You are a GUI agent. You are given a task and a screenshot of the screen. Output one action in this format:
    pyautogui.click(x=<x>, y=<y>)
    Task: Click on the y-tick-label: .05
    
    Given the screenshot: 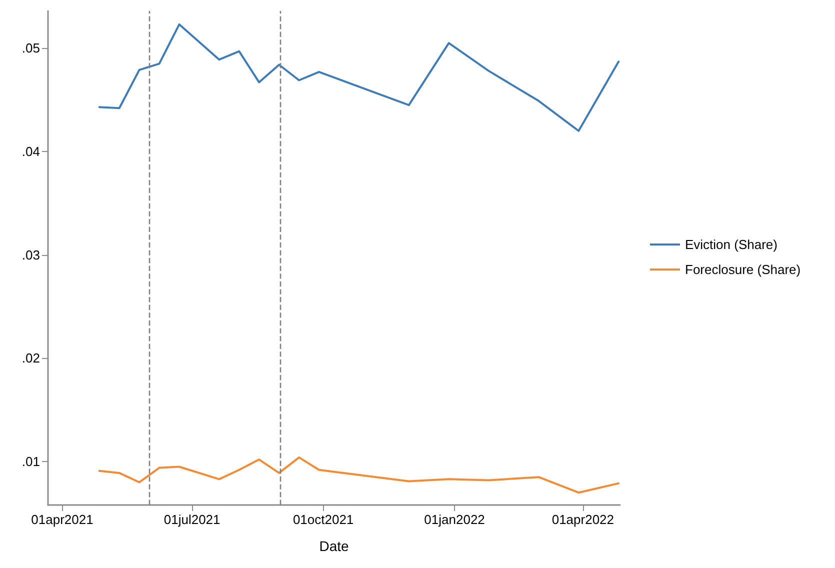 What is the action you would take?
    pyautogui.click(x=31, y=48)
    